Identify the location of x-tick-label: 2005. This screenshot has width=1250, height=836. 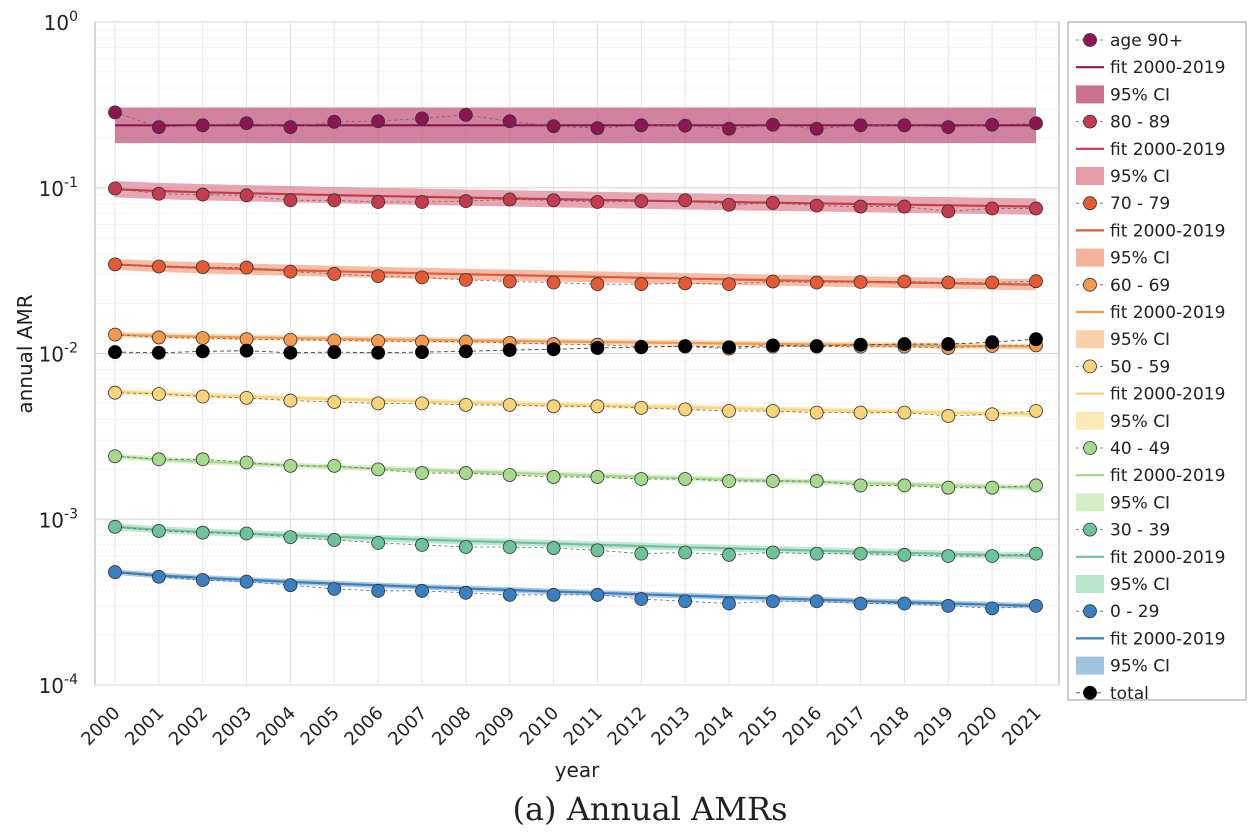
(320, 726).